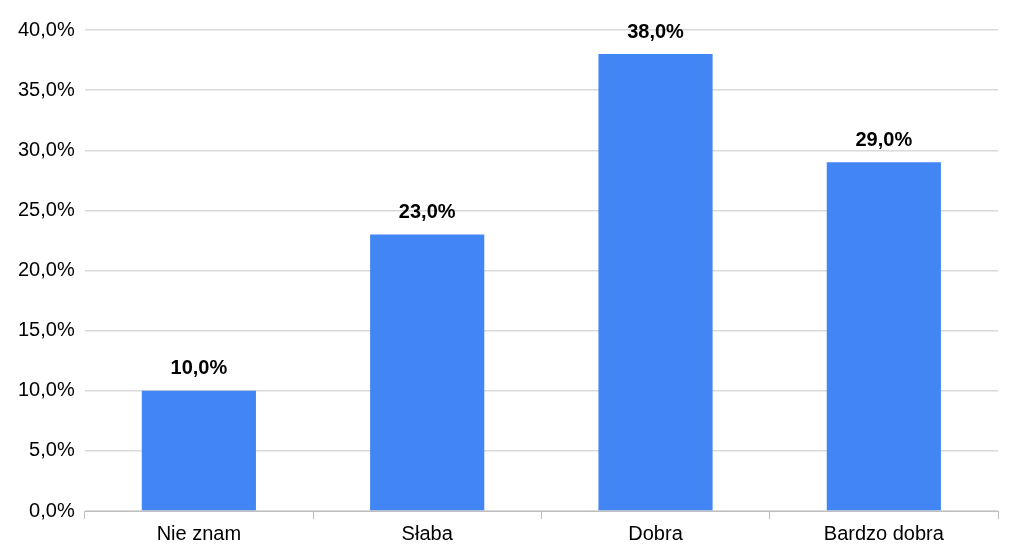 The height and width of the screenshot is (557, 1016). Describe the element at coordinates (656, 30) in the screenshot. I see `data-label: 38,0%` at that location.